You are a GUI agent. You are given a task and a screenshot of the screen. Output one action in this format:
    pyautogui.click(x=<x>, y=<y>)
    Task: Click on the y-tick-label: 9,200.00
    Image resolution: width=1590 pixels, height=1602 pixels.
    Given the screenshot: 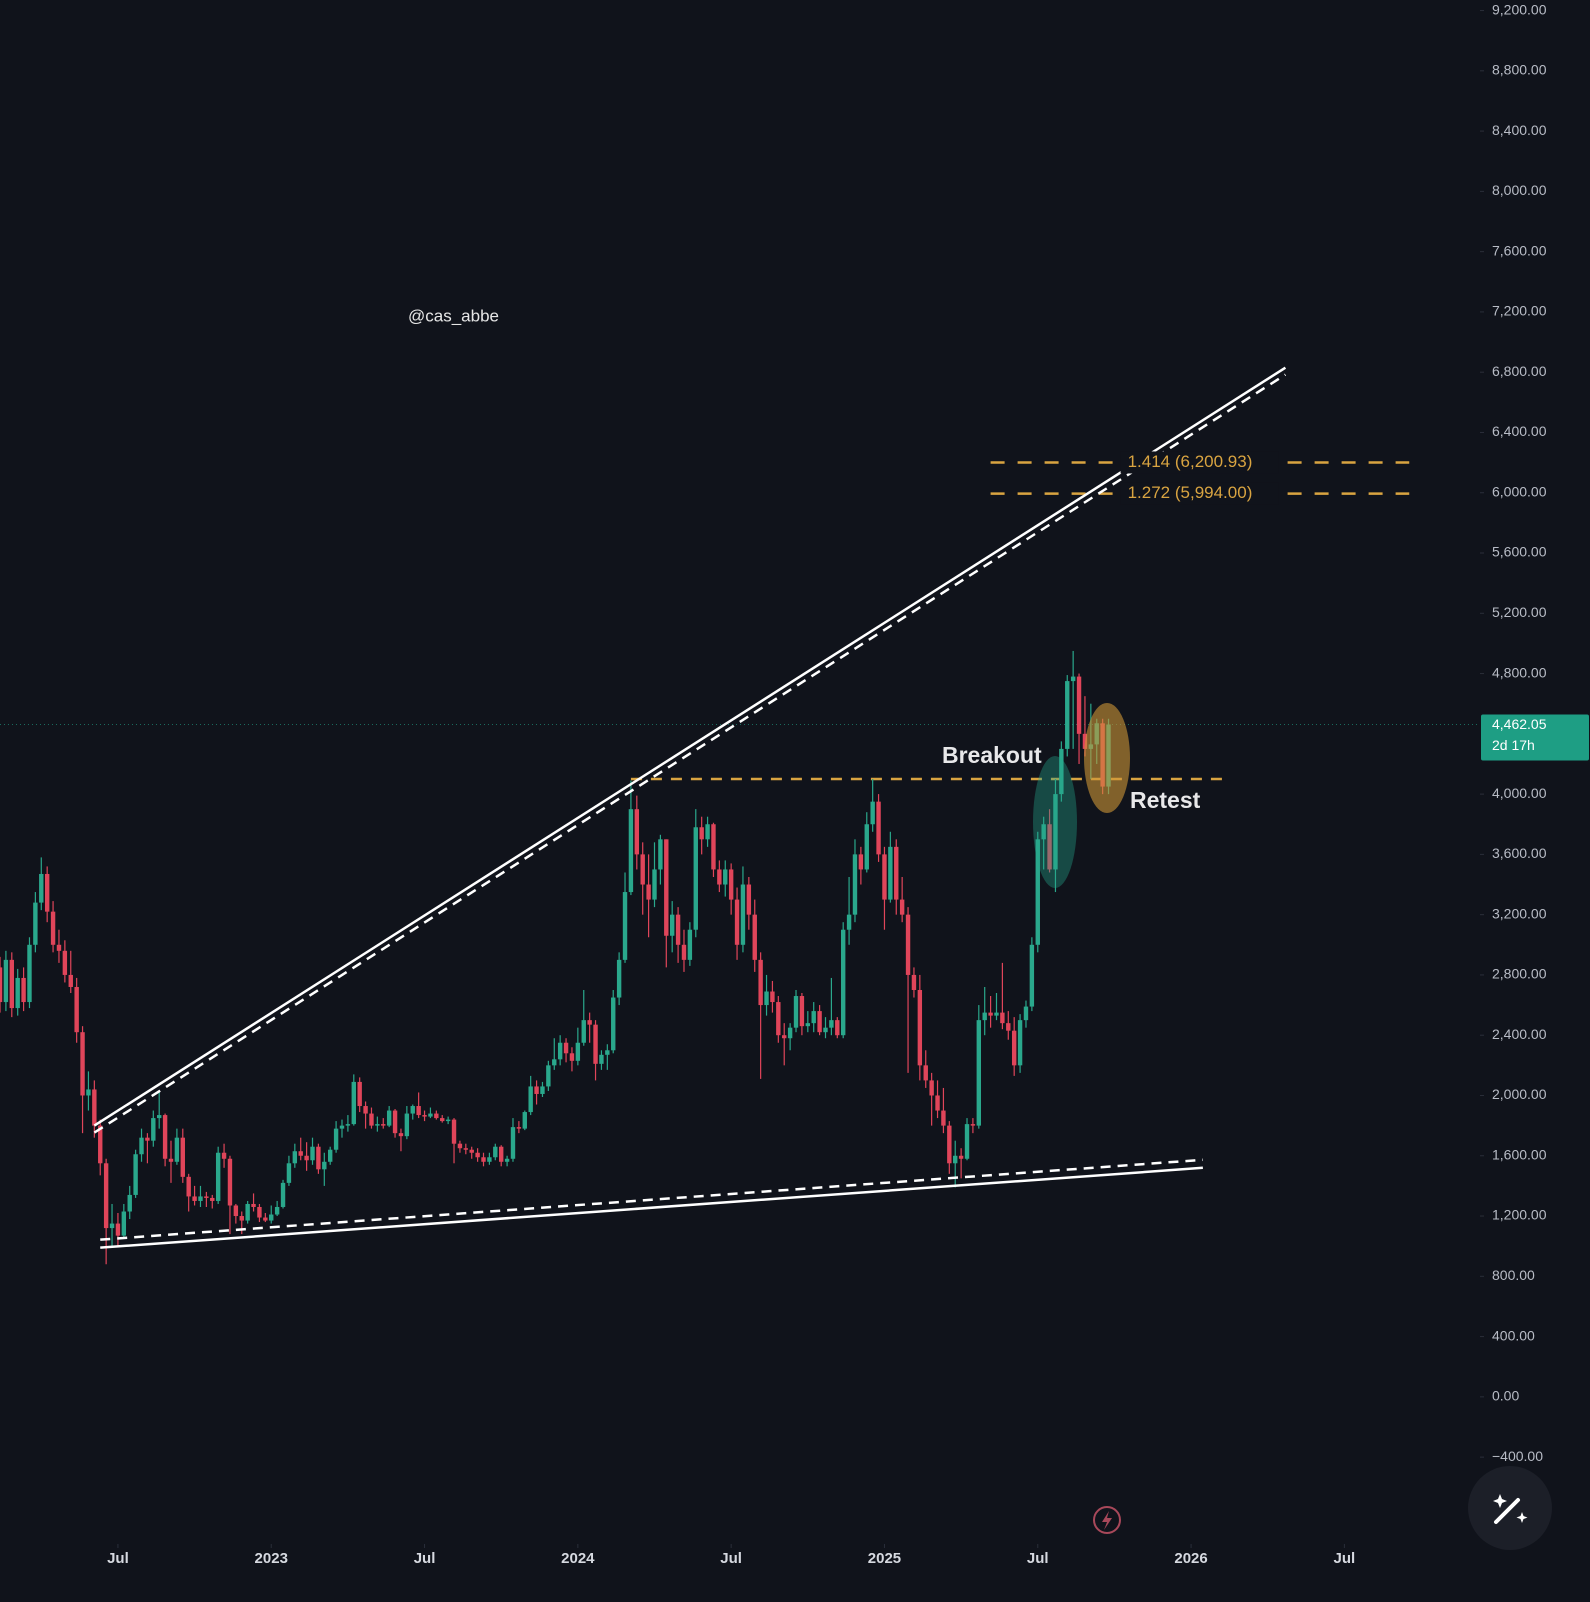 What is the action you would take?
    pyautogui.click(x=1519, y=9)
    